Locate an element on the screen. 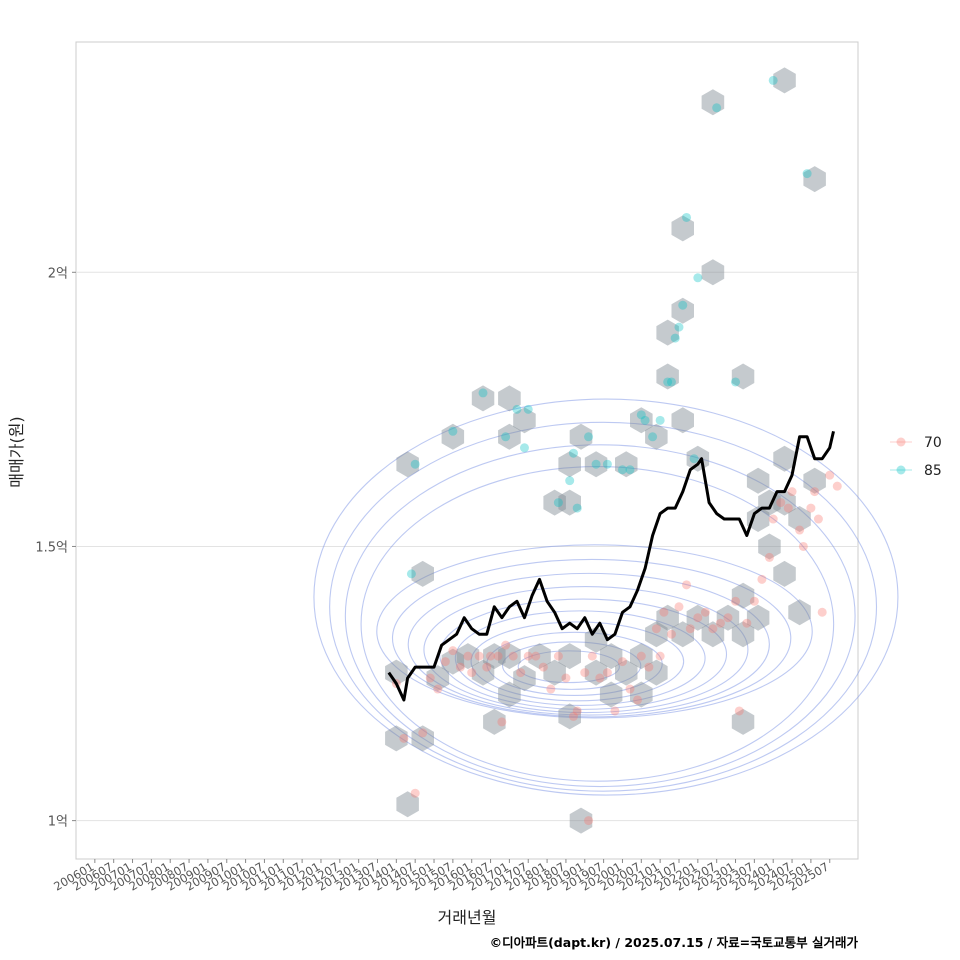  x-tick-label: 202507 is located at coordinates (808, 876).